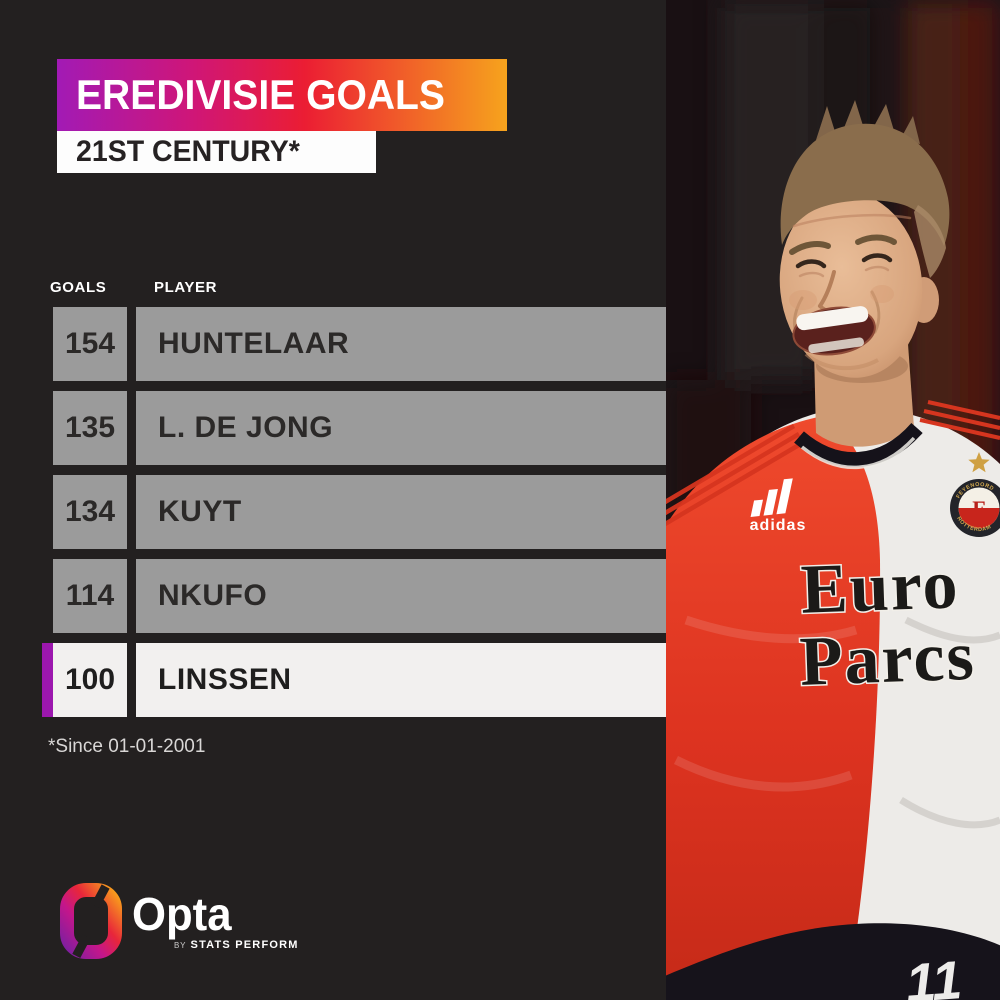 The width and height of the screenshot is (1000, 1000). Describe the element at coordinates (978, 508) in the screenshot. I see `svg-text: F` at that location.